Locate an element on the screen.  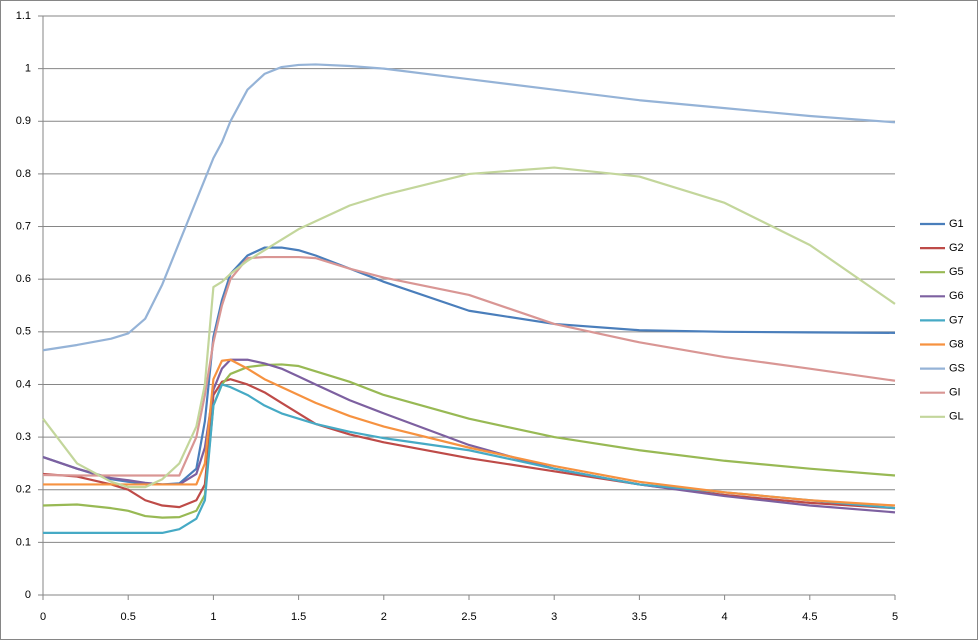
x-tick-label: 0.5 is located at coordinates (128, 617).